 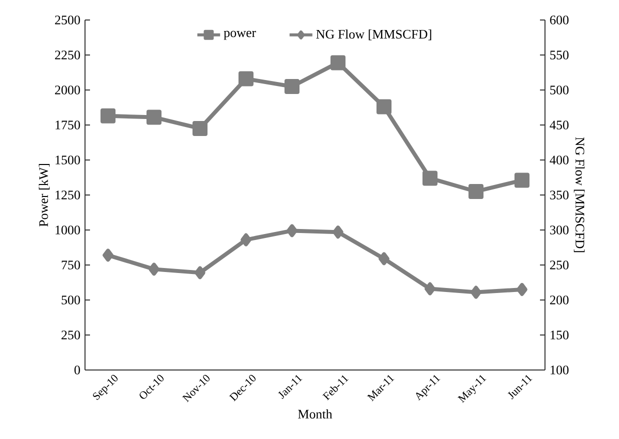 What do you see at coordinates (77, 370) in the screenshot?
I see `y-tick-label: 0` at bounding box center [77, 370].